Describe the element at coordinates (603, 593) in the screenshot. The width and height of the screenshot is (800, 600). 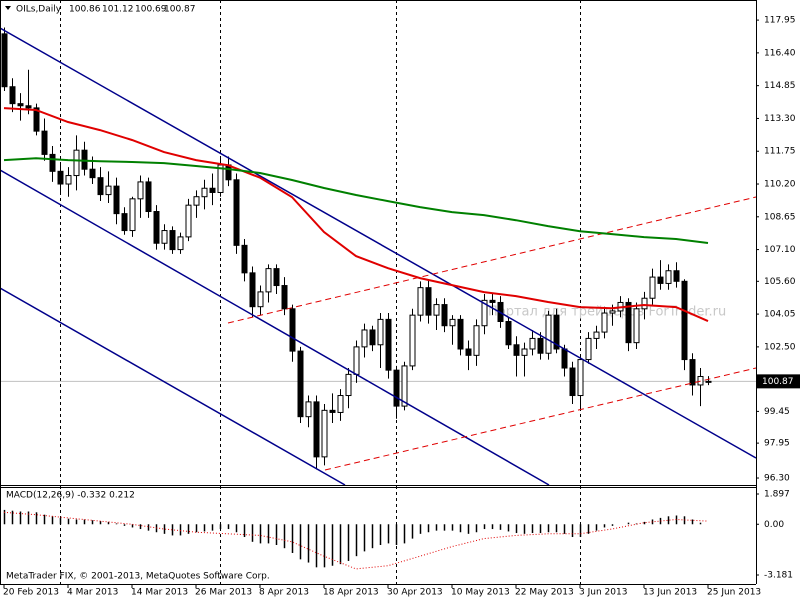
I see `x-tick-label: 3 Jun 2013` at that location.